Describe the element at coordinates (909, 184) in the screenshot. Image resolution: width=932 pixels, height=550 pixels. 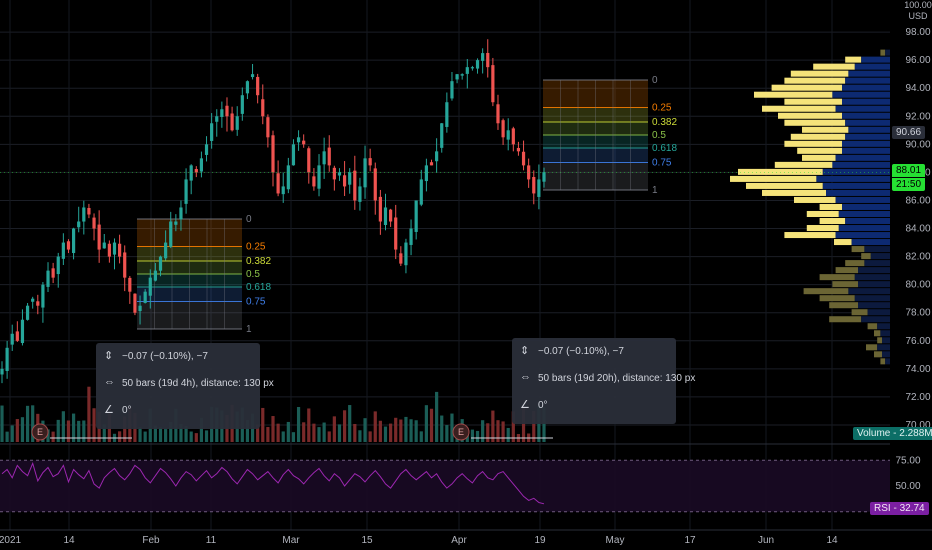
I see `countdown-label: 21:50` at that location.